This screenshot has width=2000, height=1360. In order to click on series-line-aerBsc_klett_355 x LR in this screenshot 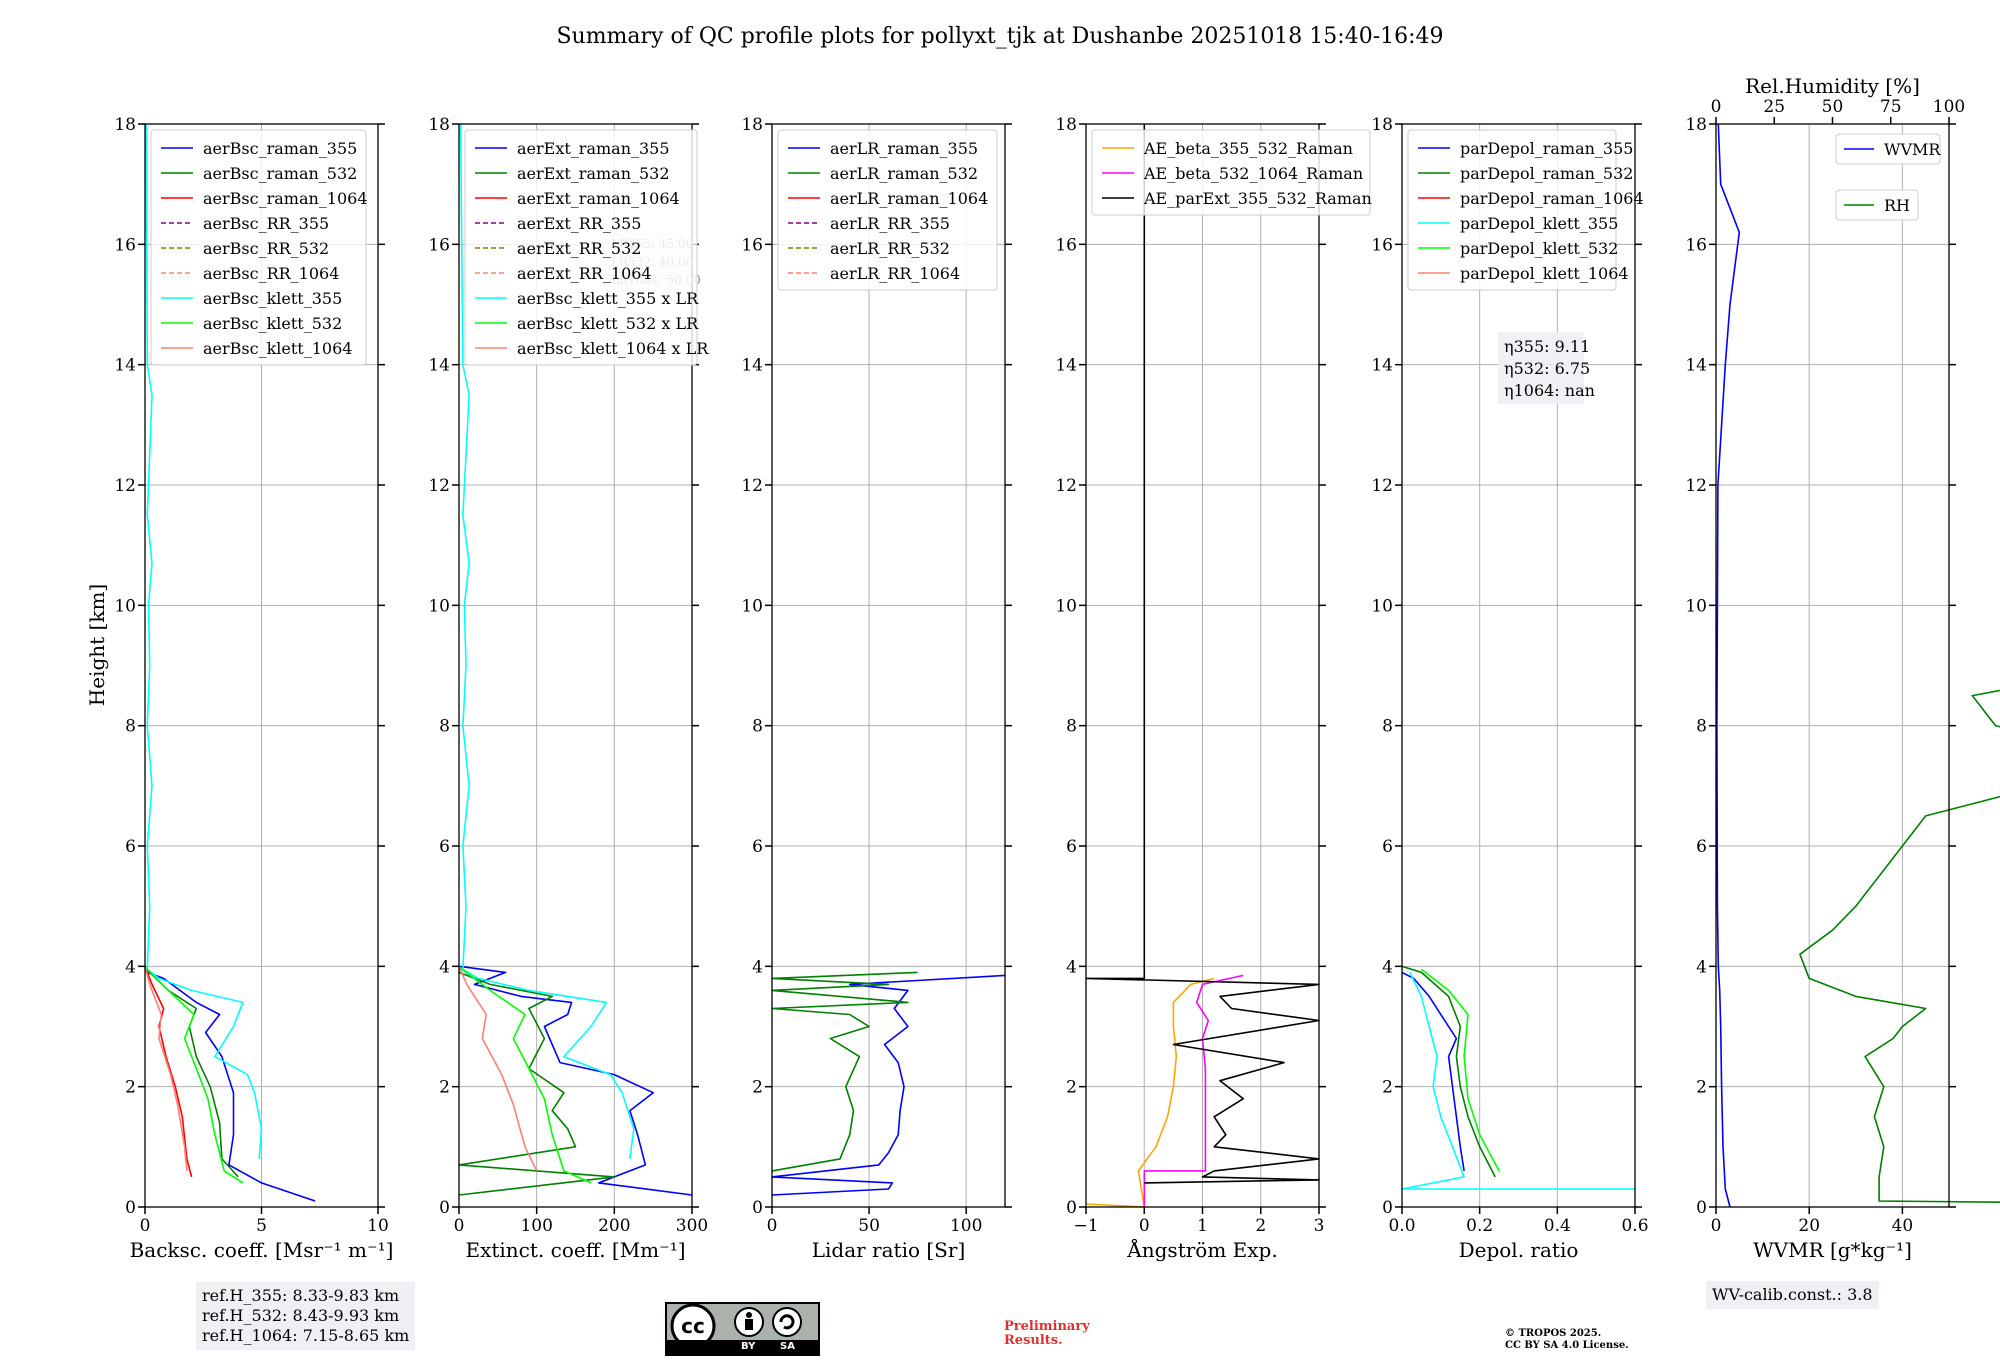, I will do `click(547, 641)`.